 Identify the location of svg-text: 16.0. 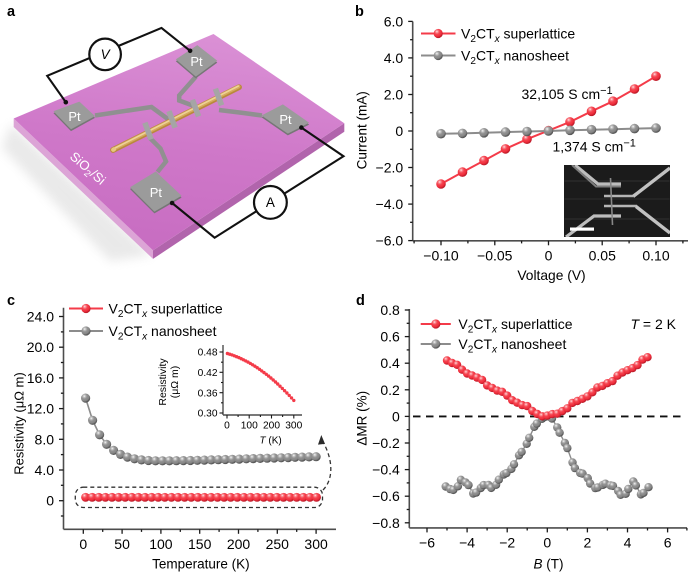
(40, 378).